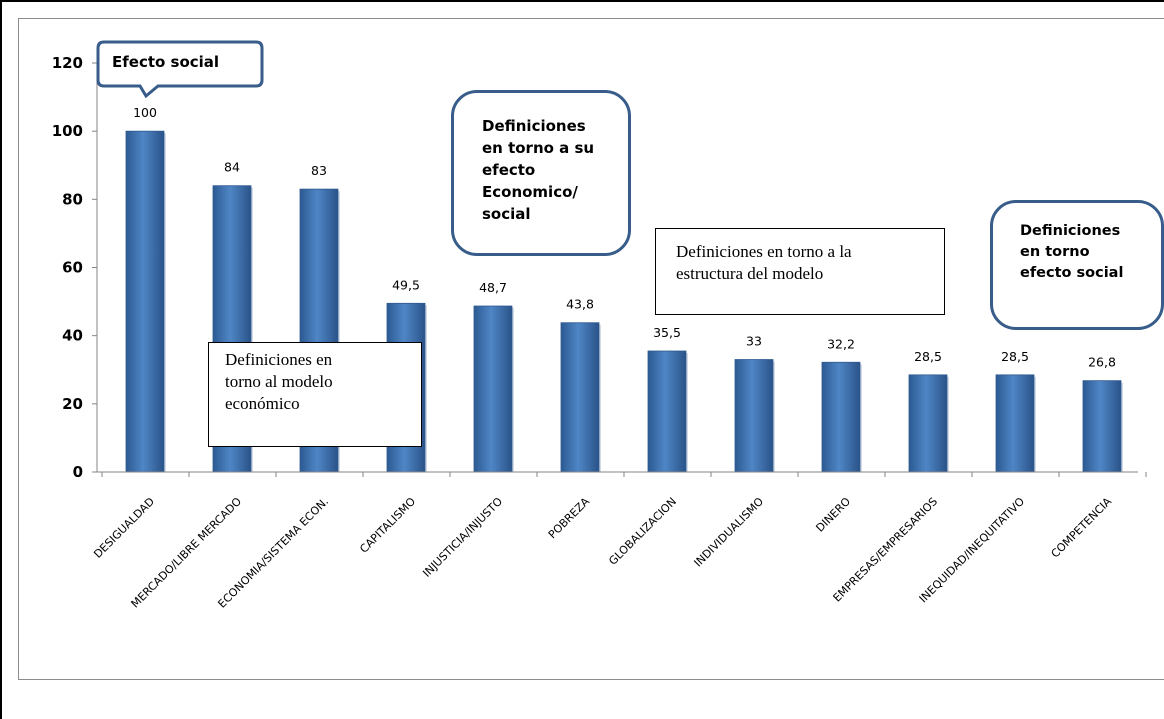  Describe the element at coordinates (972, 550) in the screenshot. I see `x-tick-label: INEQUIDAD/INEQUITATIVO` at that location.